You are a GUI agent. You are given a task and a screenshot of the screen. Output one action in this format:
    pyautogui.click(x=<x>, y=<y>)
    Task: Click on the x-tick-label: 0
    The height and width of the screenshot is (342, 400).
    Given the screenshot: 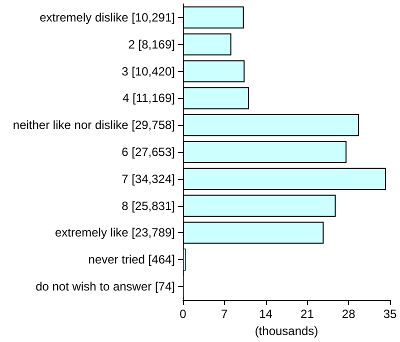 What is the action you would take?
    pyautogui.click(x=183, y=314)
    